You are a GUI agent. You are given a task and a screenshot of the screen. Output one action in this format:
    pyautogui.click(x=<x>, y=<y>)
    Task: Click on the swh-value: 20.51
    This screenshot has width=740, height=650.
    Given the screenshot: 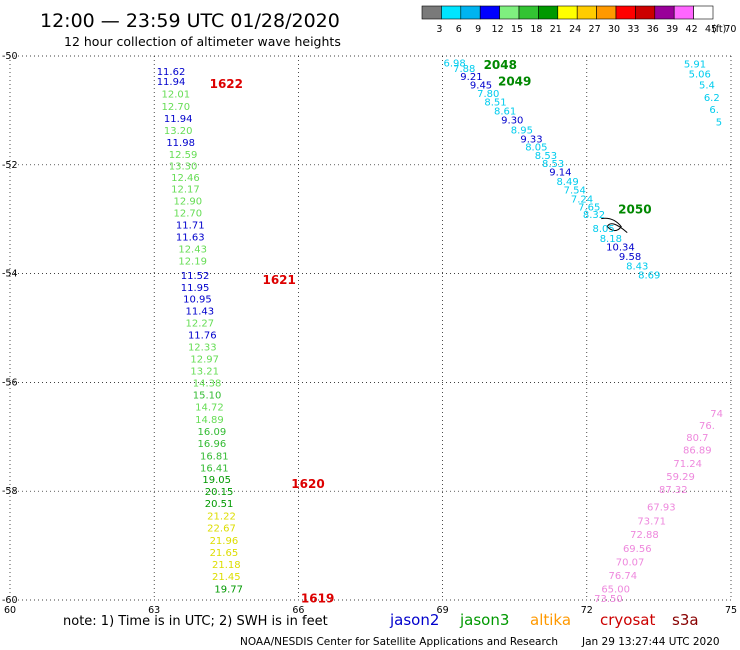 What is the action you would take?
    pyautogui.click(x=219, y=504)
    